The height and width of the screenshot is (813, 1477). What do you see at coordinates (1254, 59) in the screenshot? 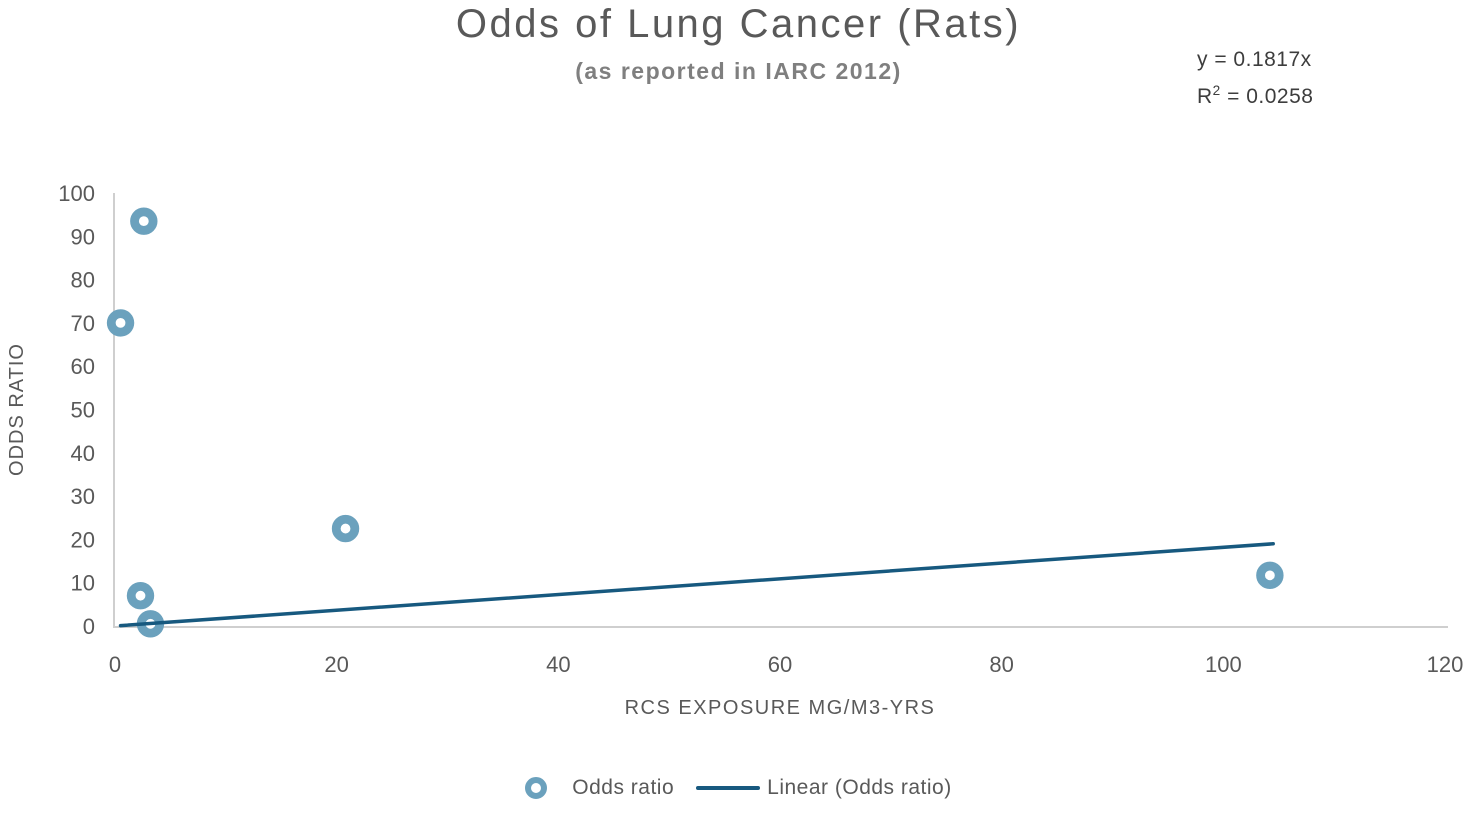
I see `equation-line: y = 0.1817x` at bounding box center [1254, 59].